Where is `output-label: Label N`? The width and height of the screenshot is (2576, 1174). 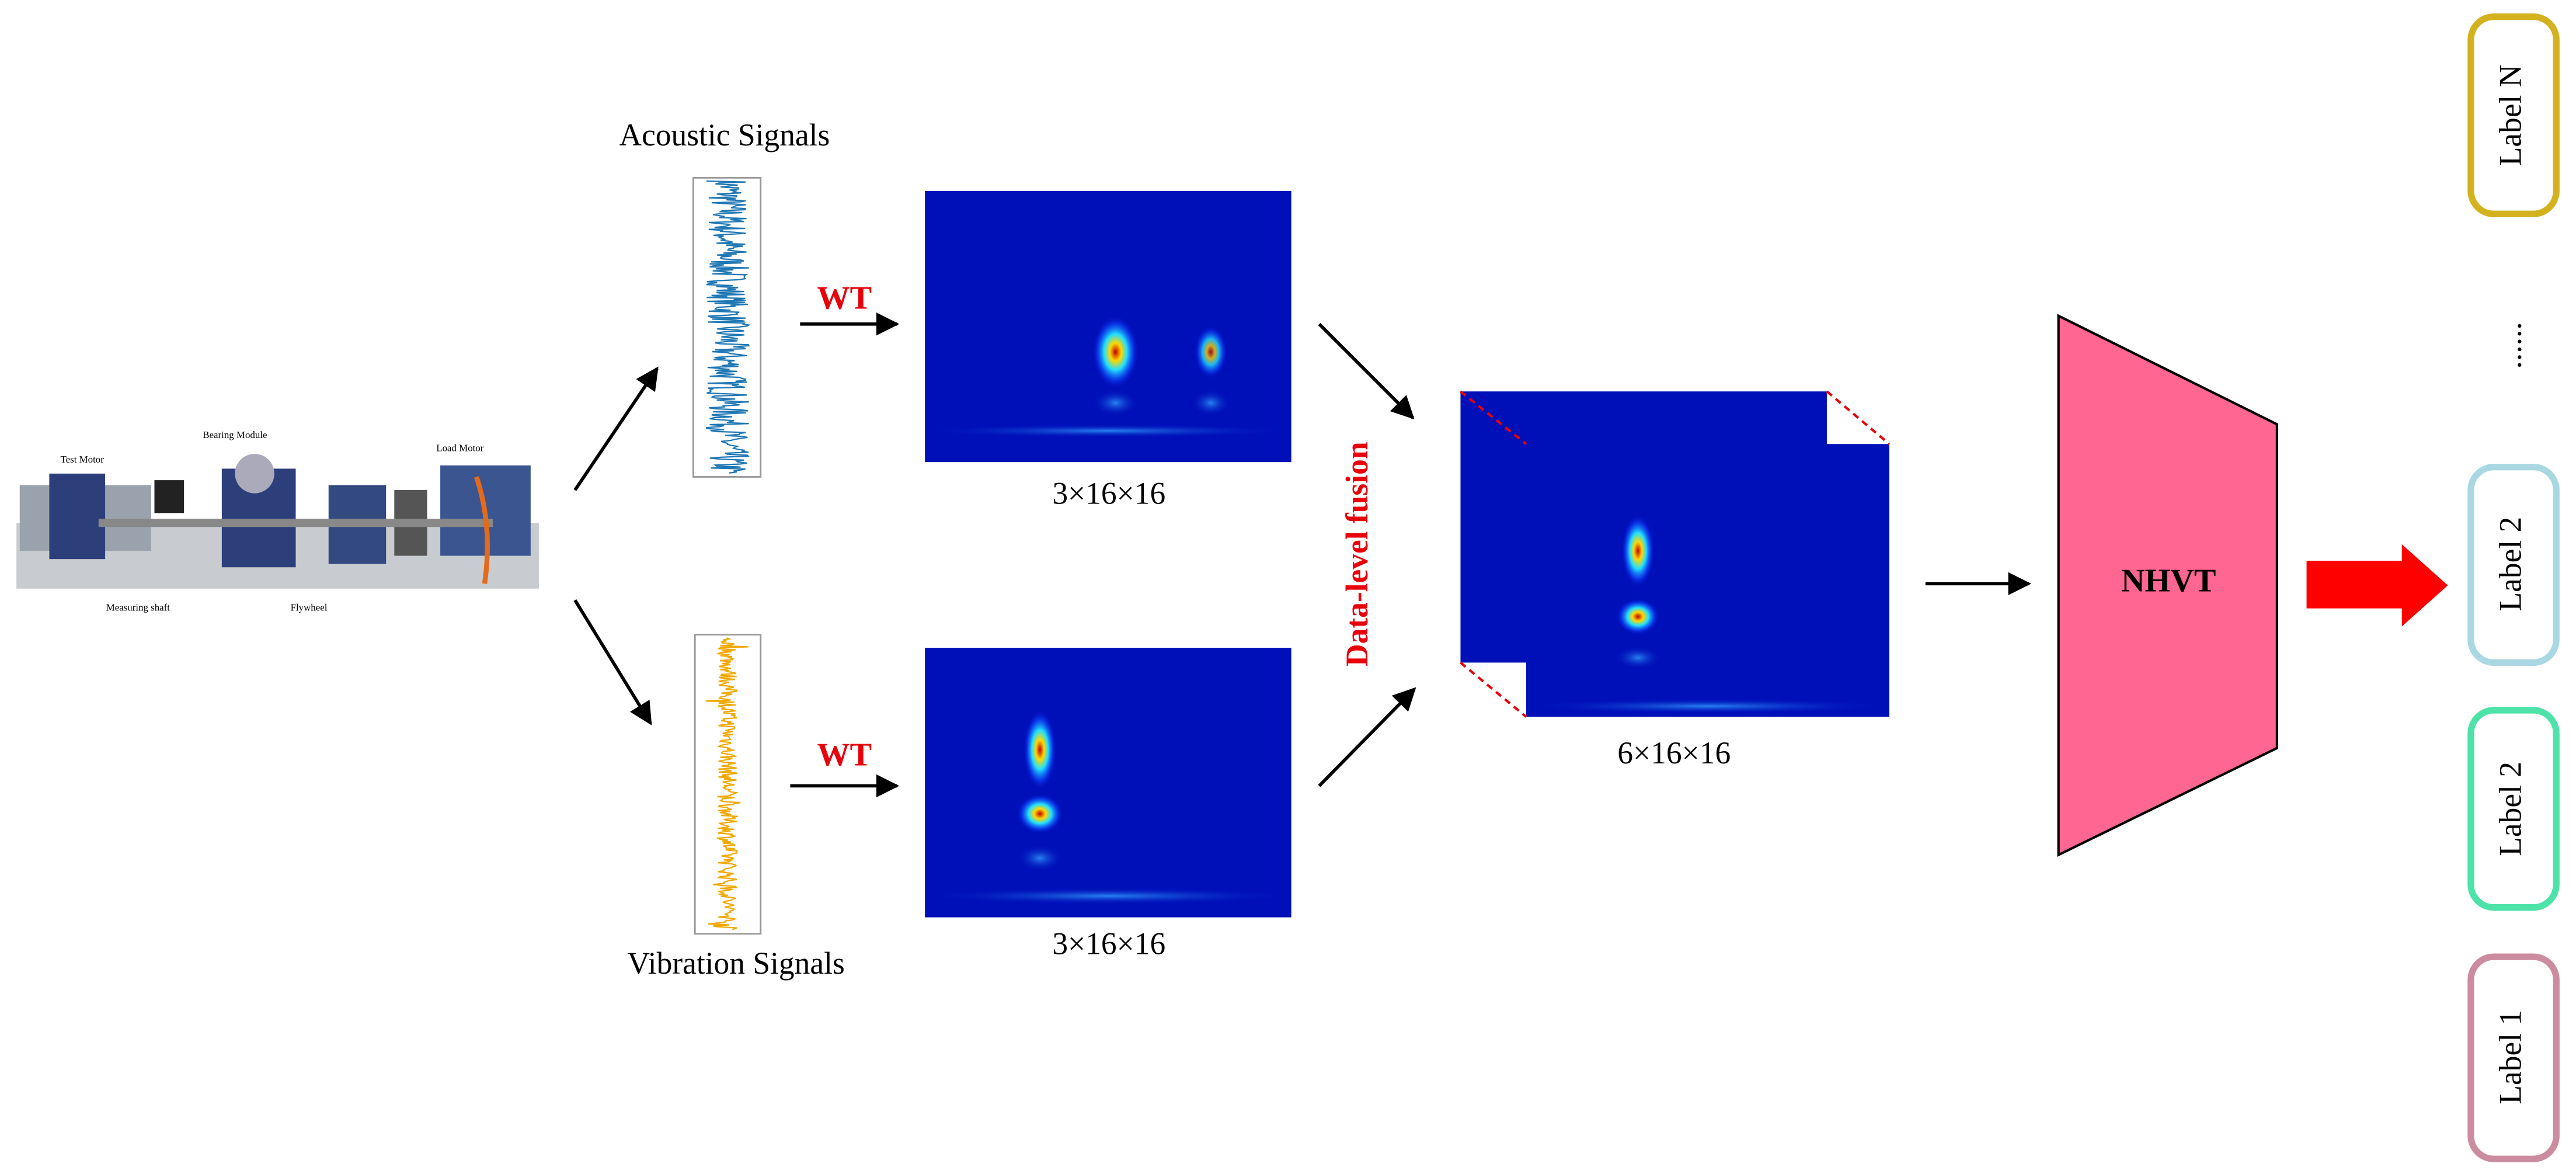
output-label: Label N is located at coordinates (2510, 115).